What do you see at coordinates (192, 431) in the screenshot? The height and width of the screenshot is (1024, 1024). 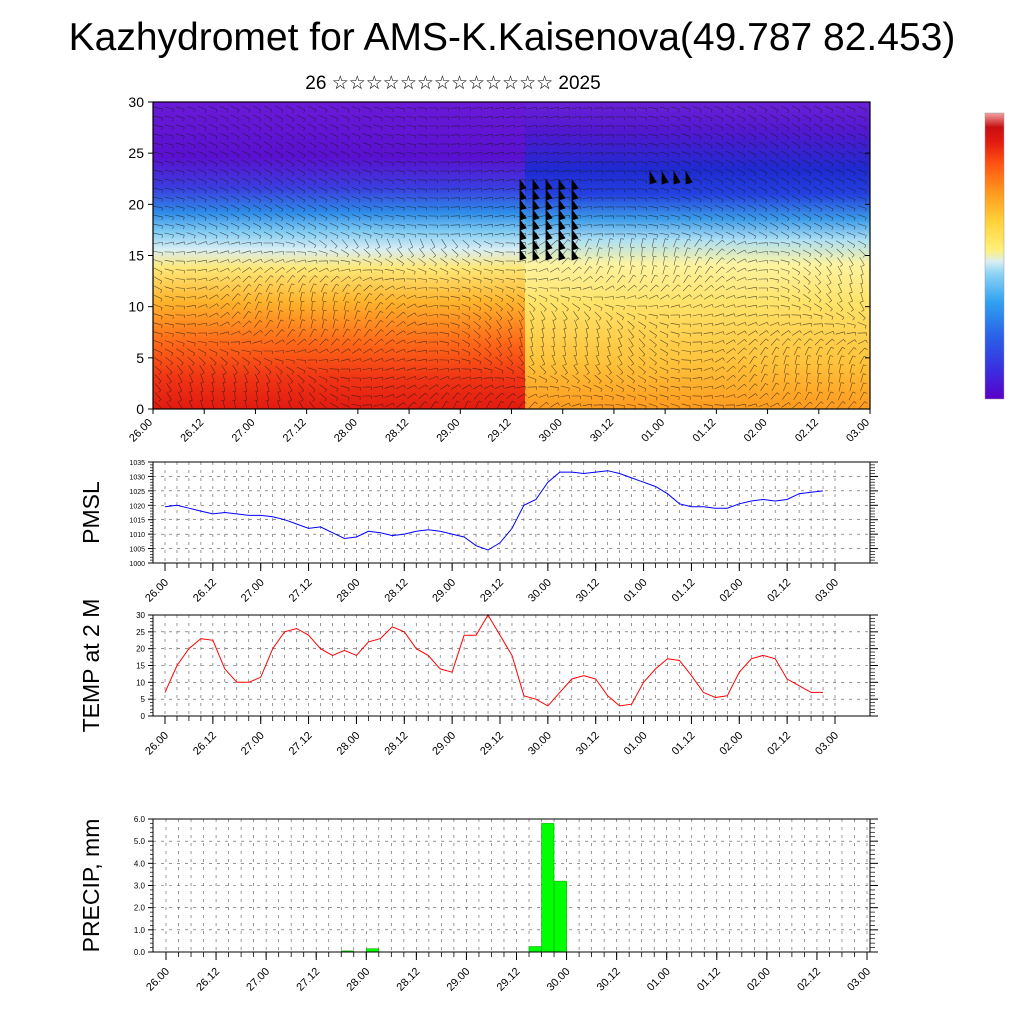 I see `cs-x-tick-label: 26.12` at bounding box center [192, 431].